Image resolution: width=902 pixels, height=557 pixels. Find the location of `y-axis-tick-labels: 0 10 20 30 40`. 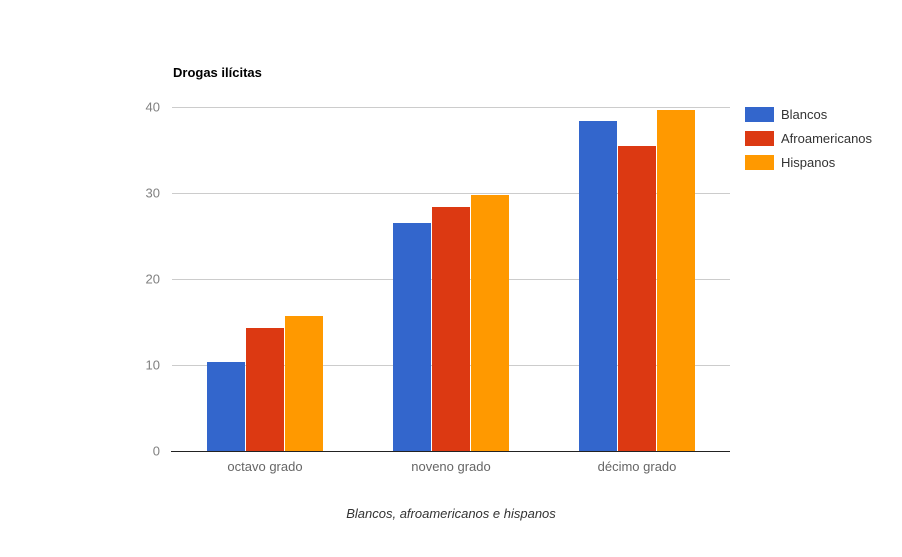

y-axis-tick-labels: 0 10 20 30 40 is located at coordinates (130, 279).